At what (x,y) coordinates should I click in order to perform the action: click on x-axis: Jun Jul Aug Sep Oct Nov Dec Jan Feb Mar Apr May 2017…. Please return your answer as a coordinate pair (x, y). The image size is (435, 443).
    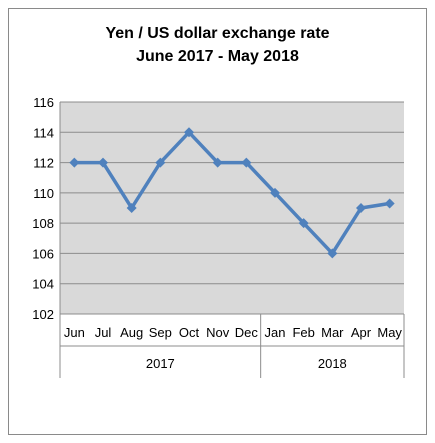
    Looking at the image, I should click on (232, 345).